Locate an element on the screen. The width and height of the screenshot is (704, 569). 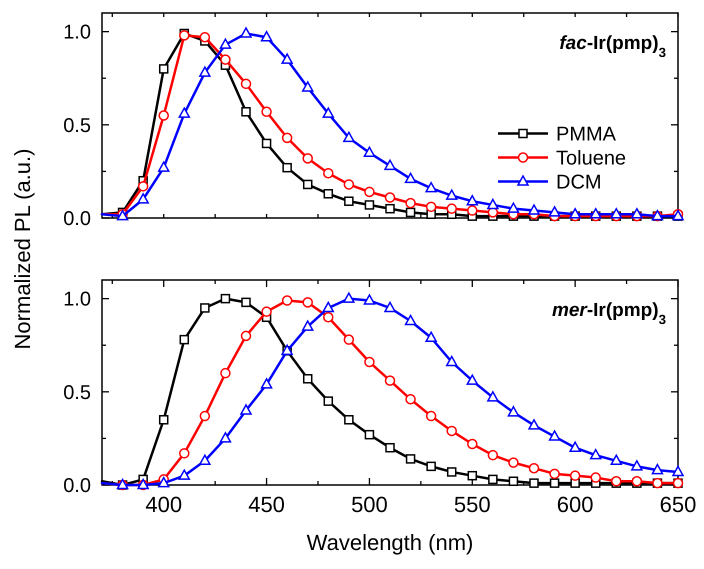
legend-label: DCM is located at coordinates (579, 183).